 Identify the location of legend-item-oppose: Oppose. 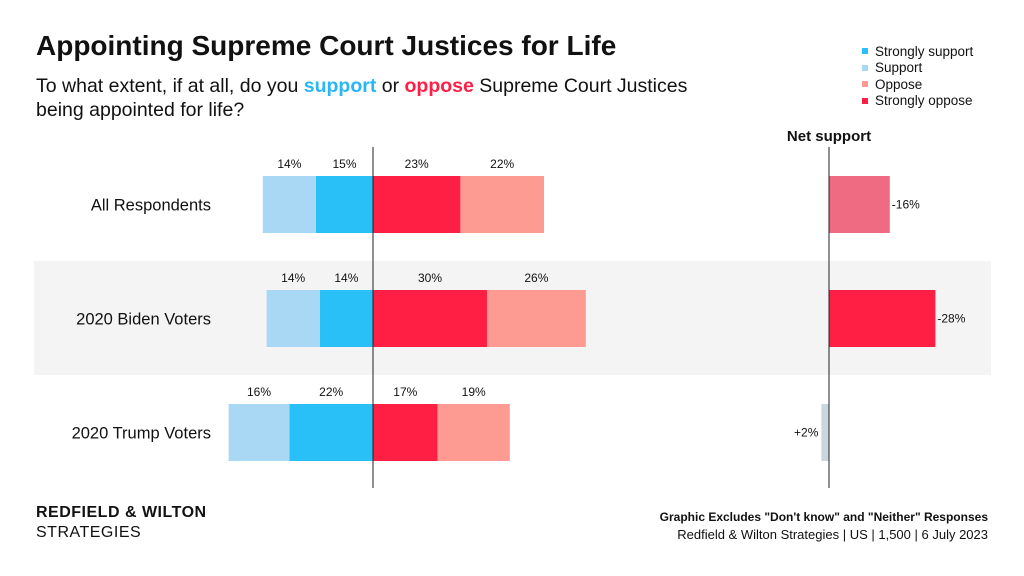
(917, 84).